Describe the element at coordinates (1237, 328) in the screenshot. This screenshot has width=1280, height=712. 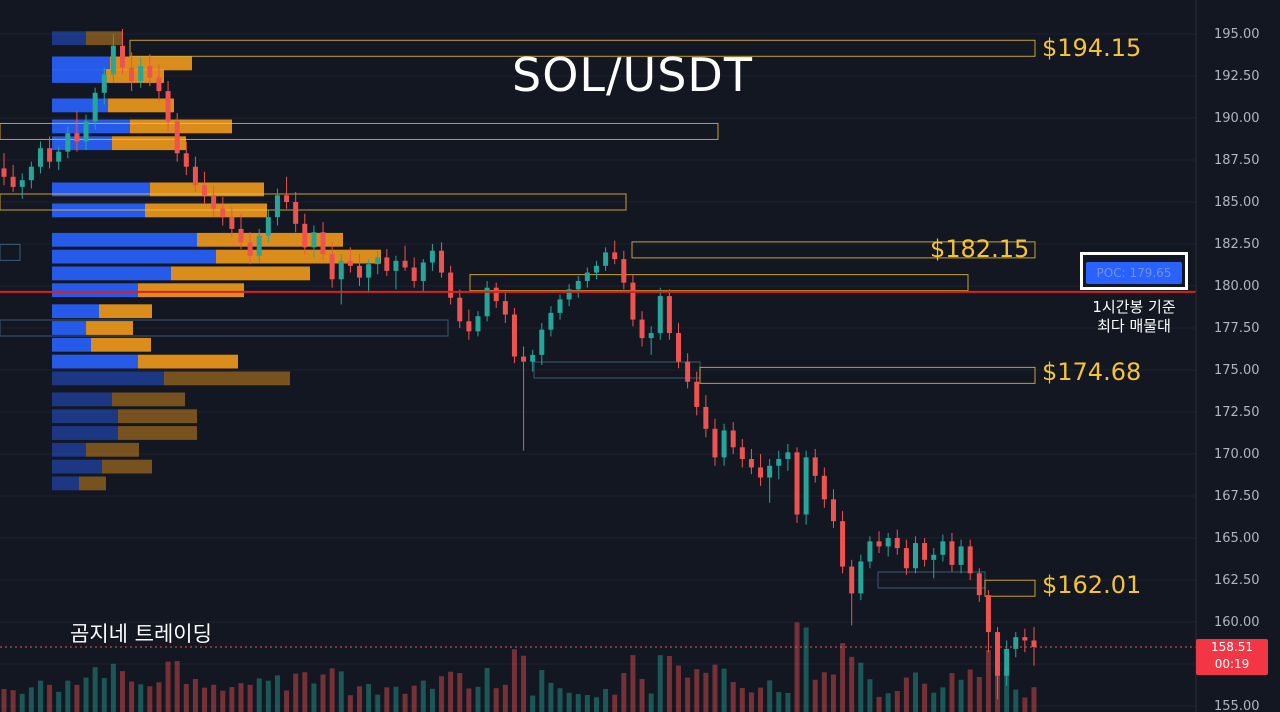
I see `price-tick-label: 177.50` at that location.